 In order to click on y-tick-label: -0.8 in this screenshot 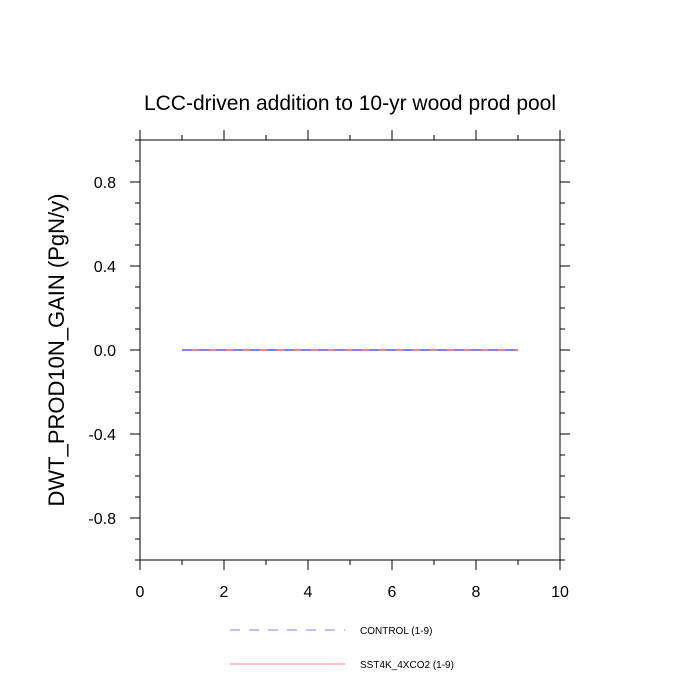, I will do `click(102, 519)`.